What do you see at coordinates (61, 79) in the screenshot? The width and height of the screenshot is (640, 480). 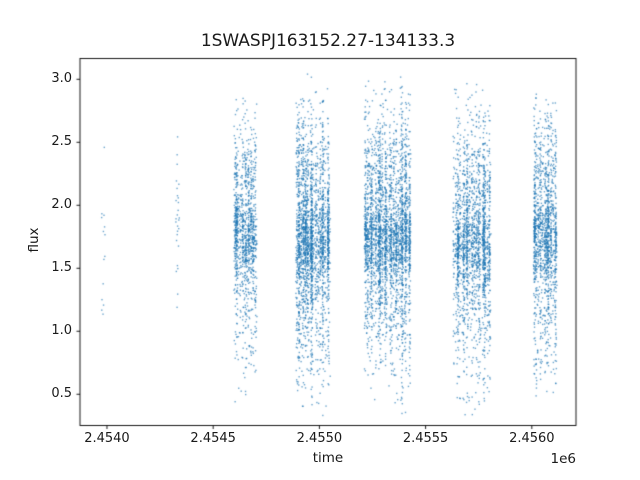 I see `y-tick-label: 3.0` at bounding box center [61, 79].